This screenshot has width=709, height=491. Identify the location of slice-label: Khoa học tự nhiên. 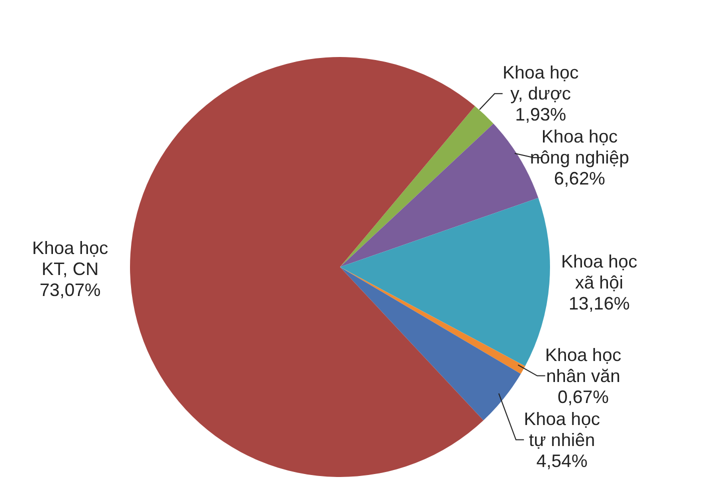
(562, 429).